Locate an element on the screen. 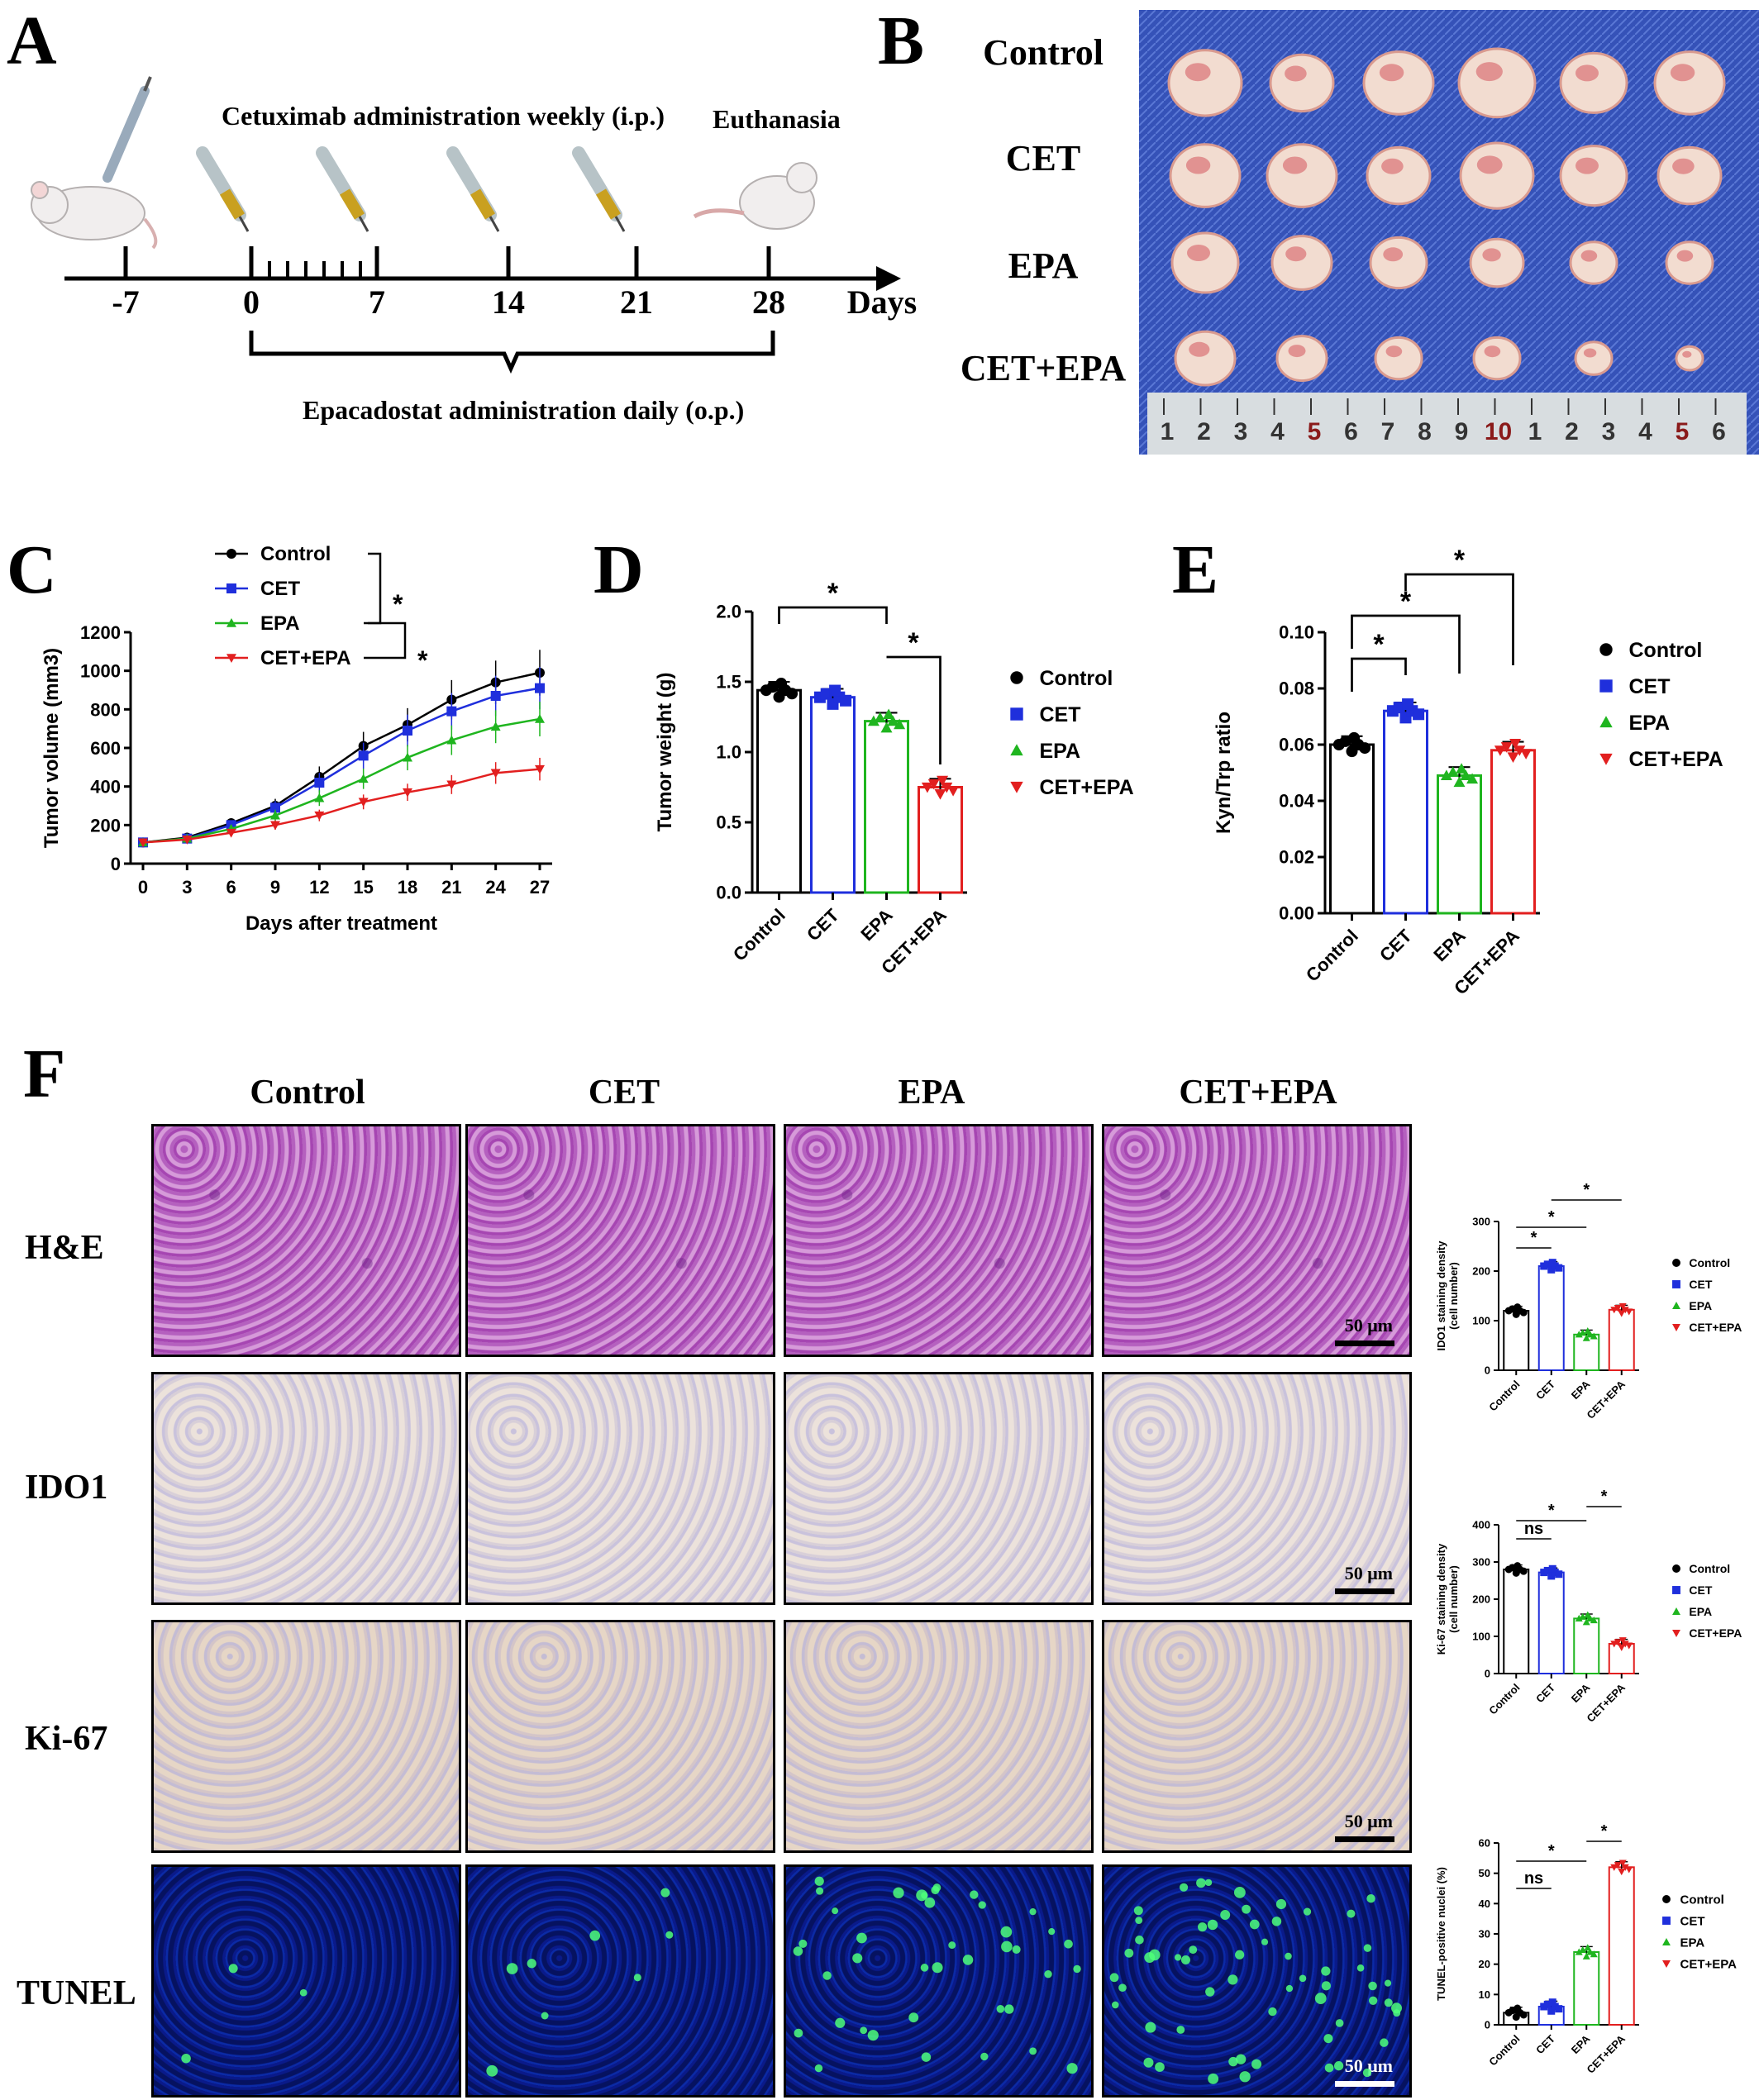 This screenshot has height=2100, width=1759. y-tick-label: 0.00 is located at coordinates (1296, 913).